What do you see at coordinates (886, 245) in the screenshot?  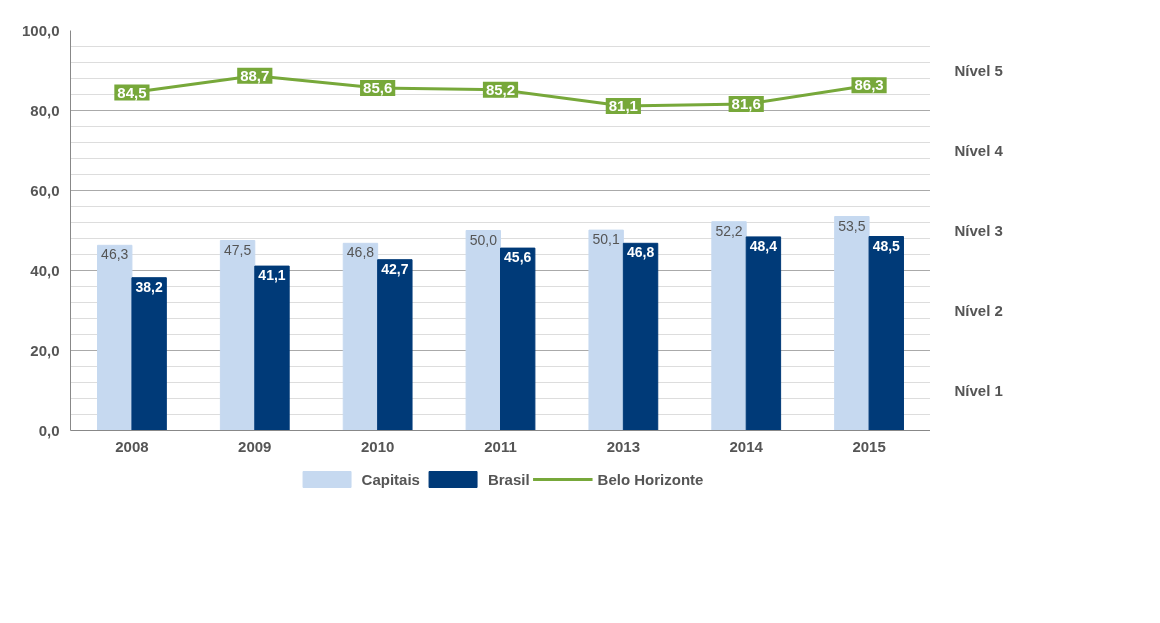 I see `data-label: 48,5` at bounding box center [886, 245].